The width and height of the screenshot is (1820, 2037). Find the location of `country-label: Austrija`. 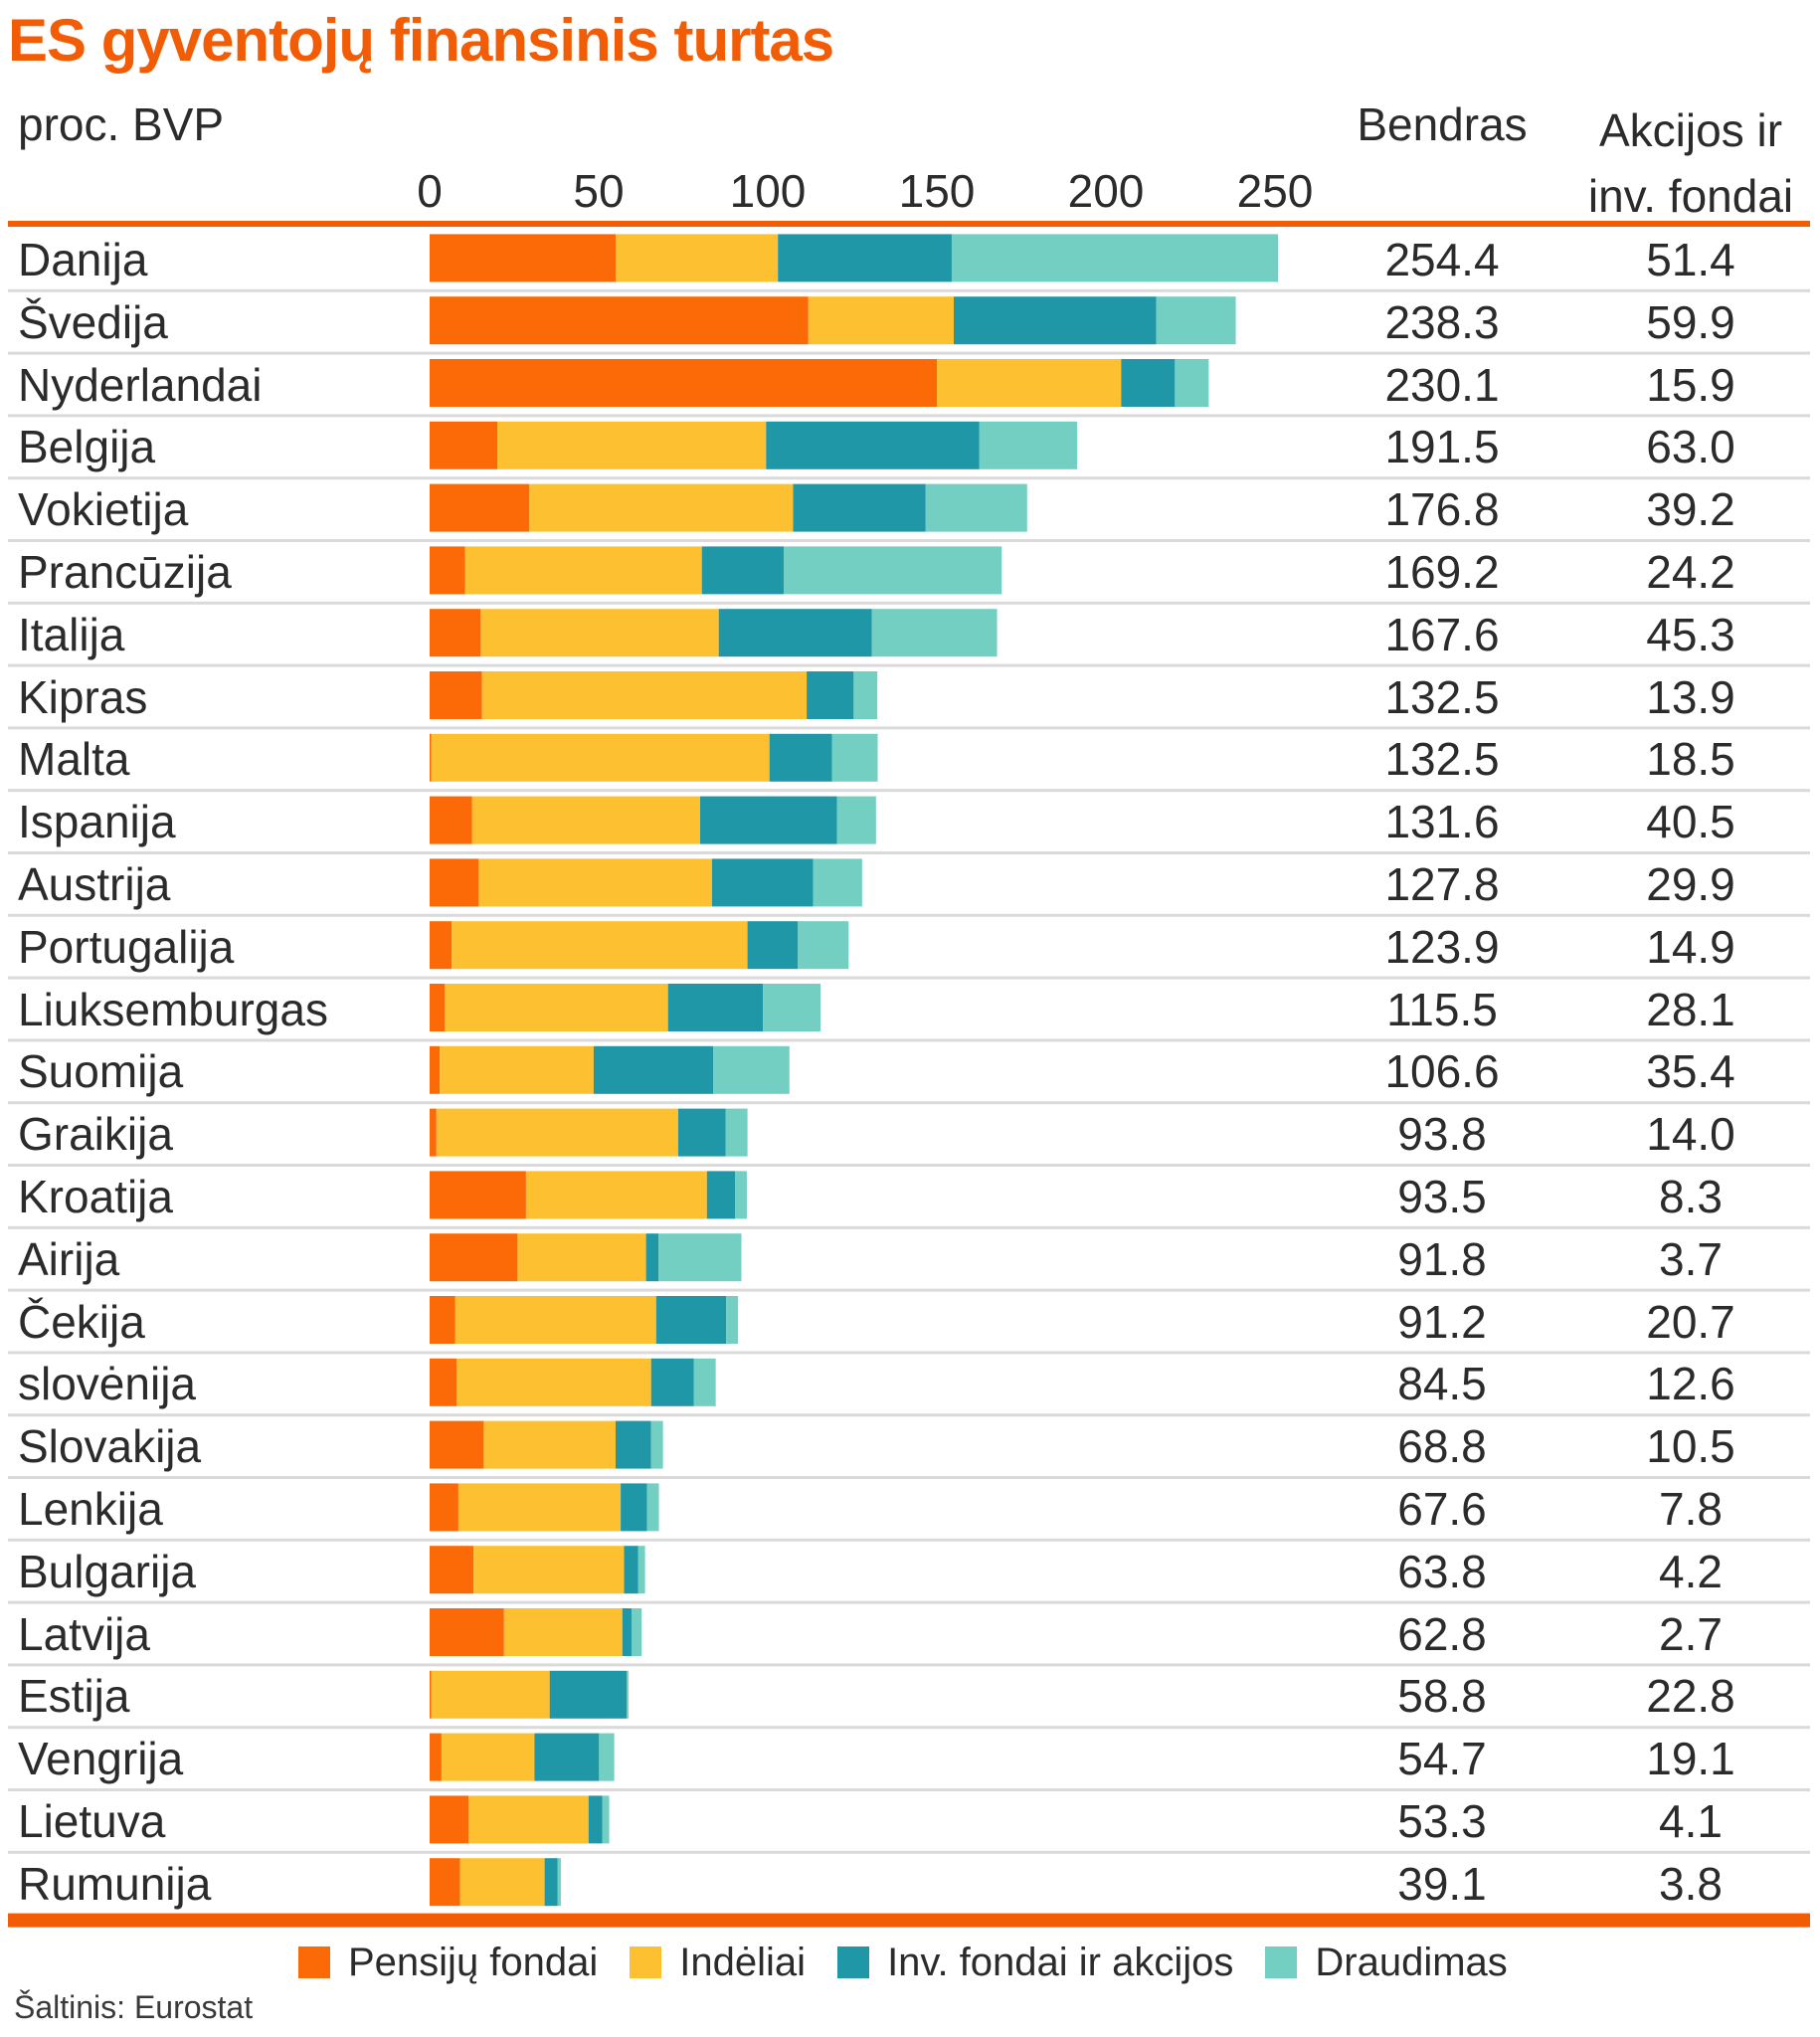

country-label: Austrija is located at coordinates (94, 884).